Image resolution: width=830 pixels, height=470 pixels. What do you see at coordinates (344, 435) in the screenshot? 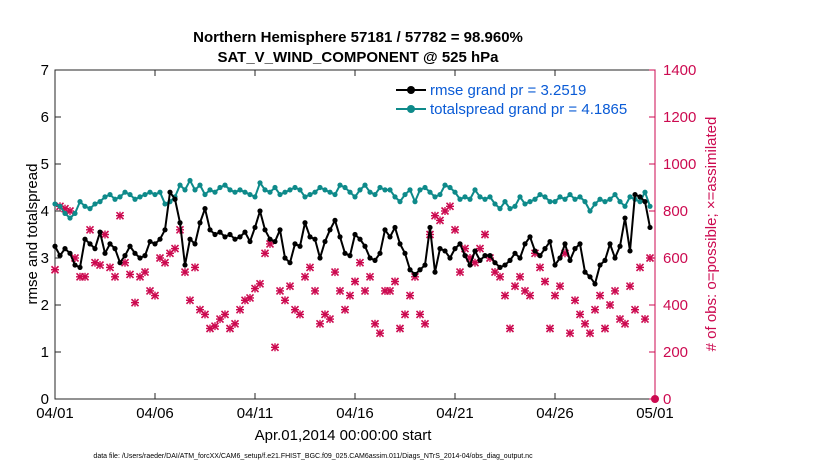
I see `x-axis-label: Apr.01,2014 00:00:00 start` at bounding box center [344, 435].